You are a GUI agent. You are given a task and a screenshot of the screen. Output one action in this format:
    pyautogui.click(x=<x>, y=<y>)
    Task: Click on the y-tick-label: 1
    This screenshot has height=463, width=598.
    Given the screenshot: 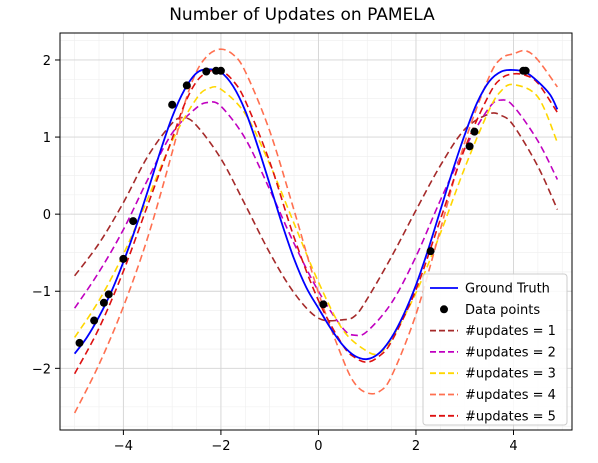 What is the action you would take?
    pyautogui.click(x=47, y=138)
    